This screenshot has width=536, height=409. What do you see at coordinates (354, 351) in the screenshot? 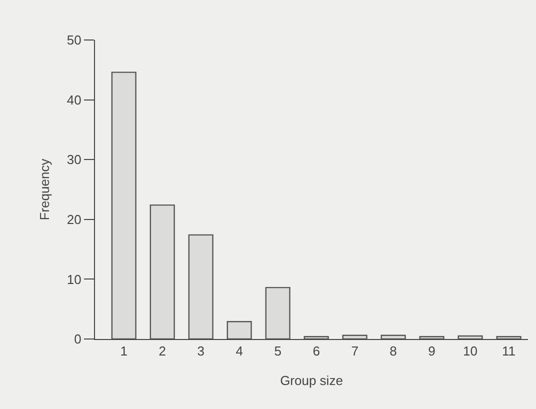
I see `x-tick-label: 7` at bounding box center [354, 351].